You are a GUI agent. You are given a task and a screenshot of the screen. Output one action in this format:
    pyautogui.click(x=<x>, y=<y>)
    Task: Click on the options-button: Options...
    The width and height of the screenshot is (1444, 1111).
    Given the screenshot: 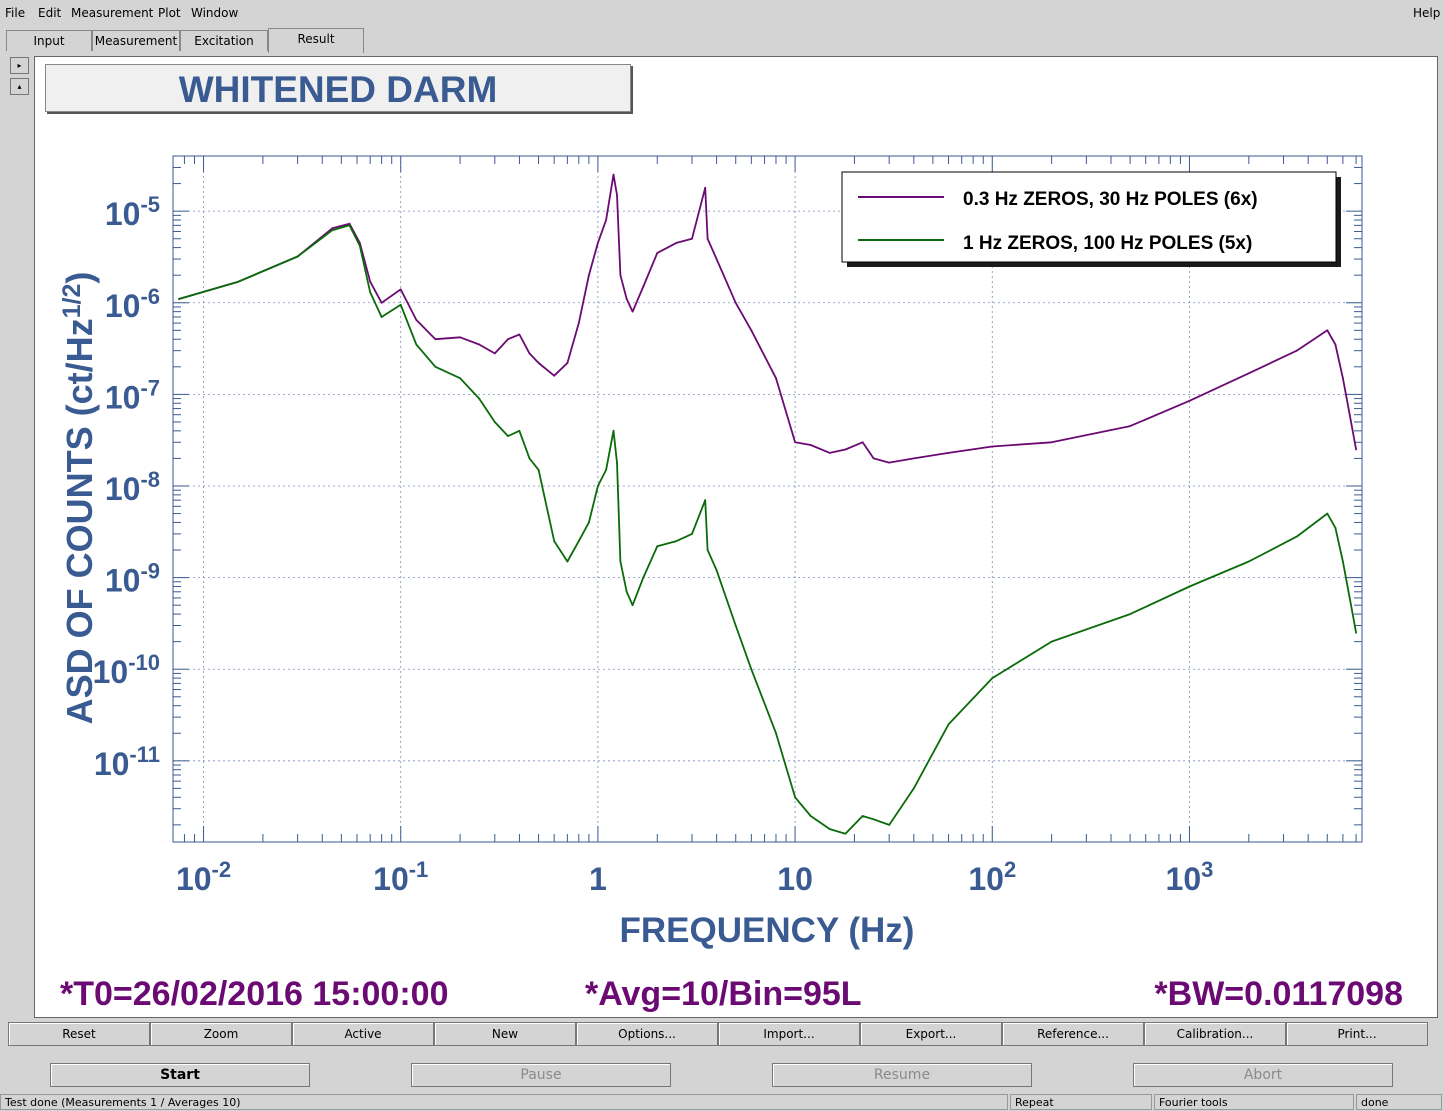 What is the action you would take?
    pyautogui.click(x=647, y=1034)
    